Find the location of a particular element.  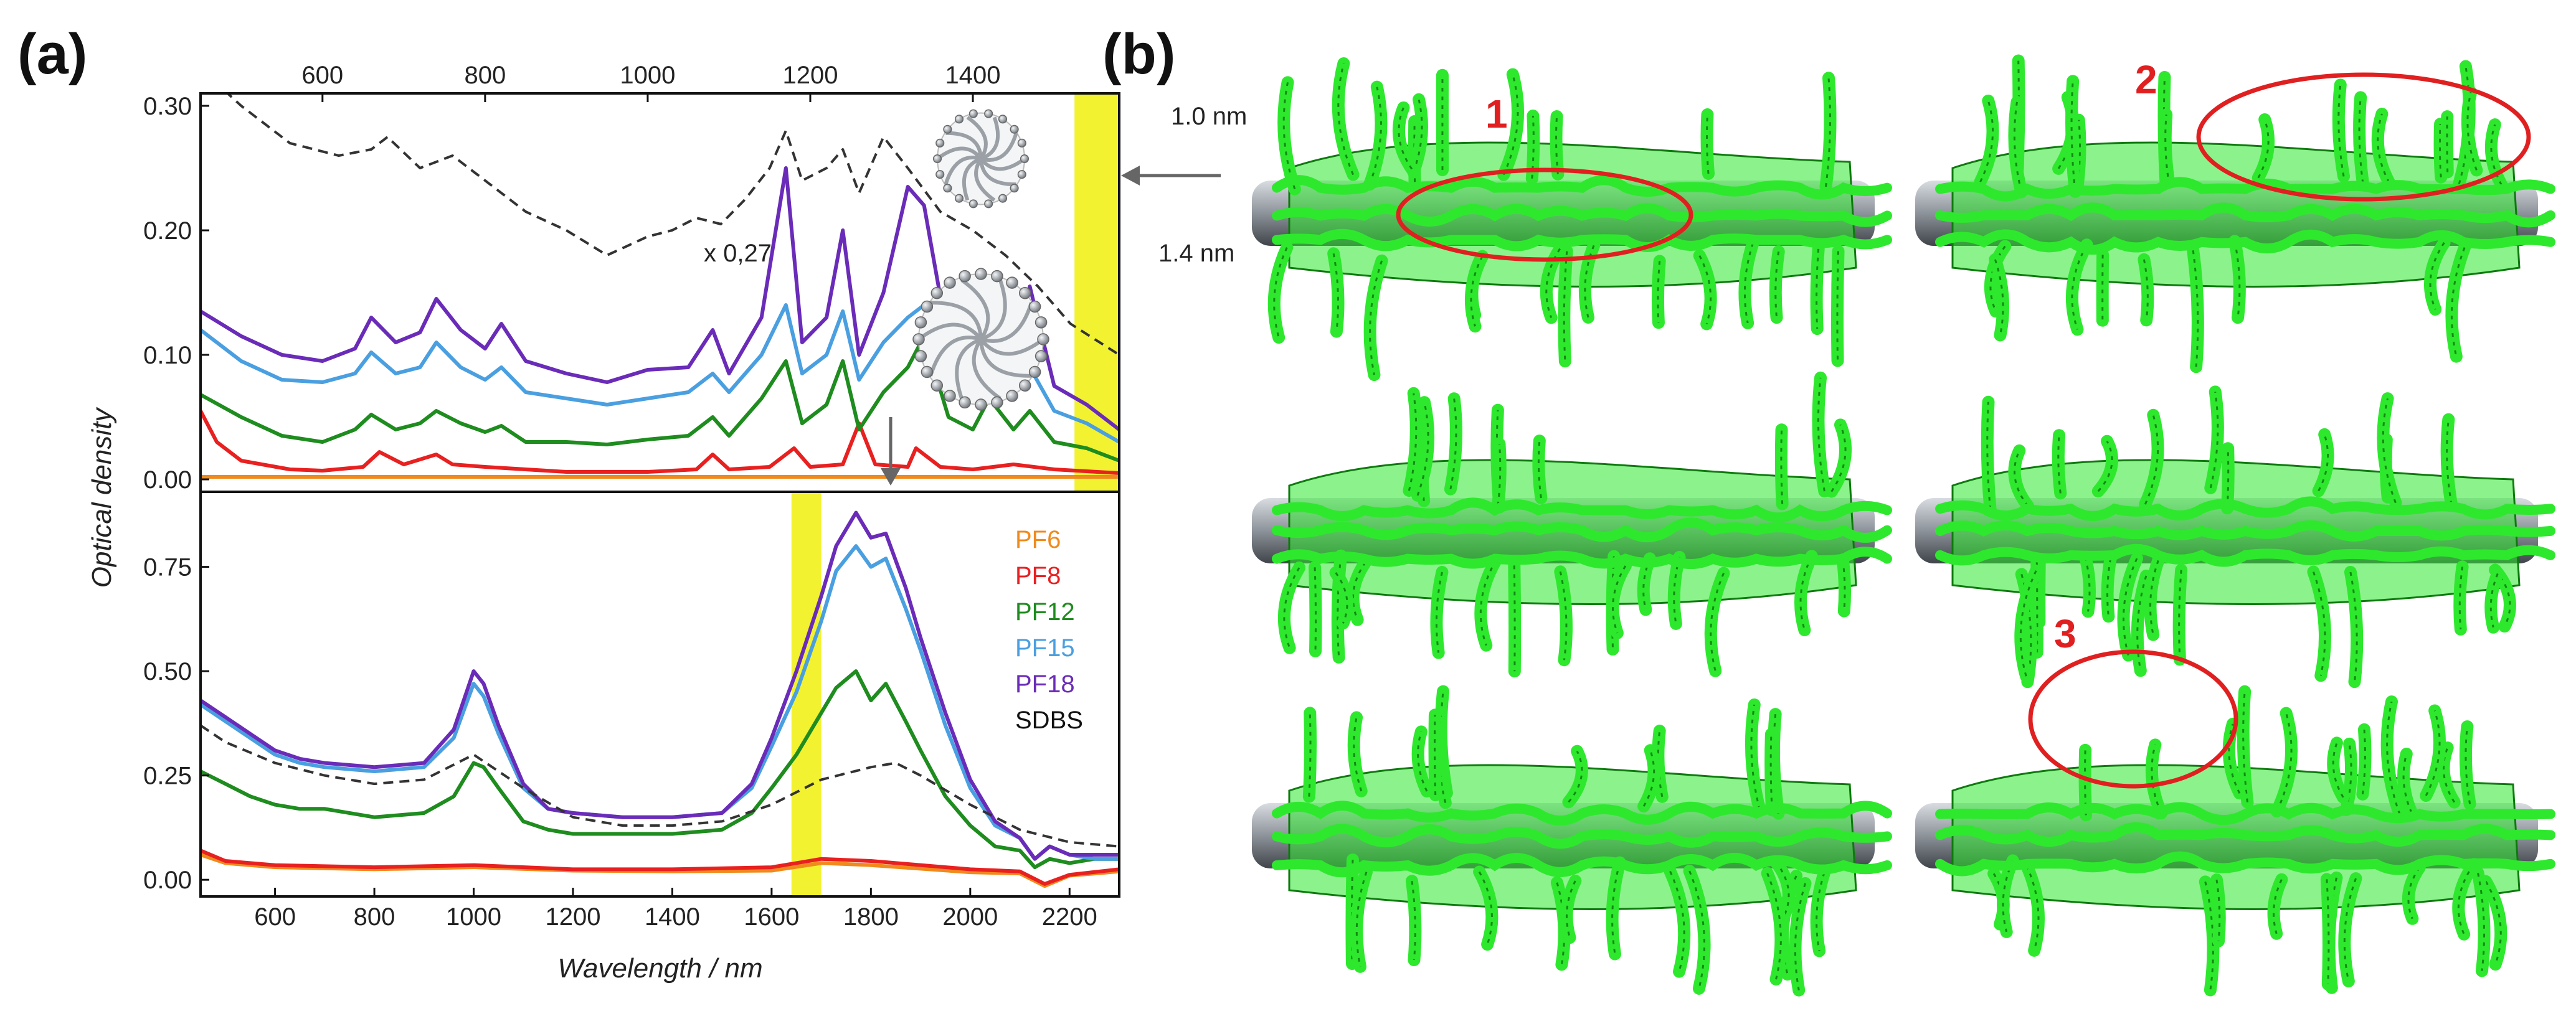

y-tick-label: 0.75 is located at coordinates (168, 567).